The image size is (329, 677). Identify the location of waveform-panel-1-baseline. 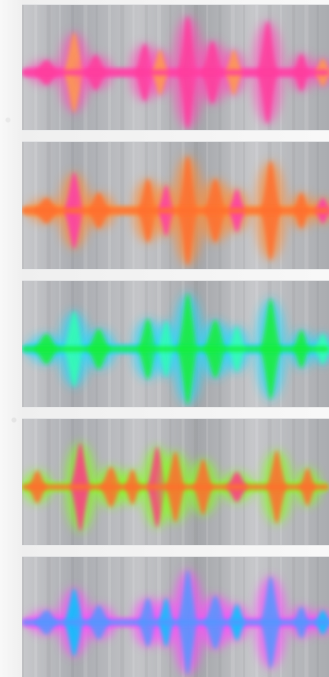
(175, 72).